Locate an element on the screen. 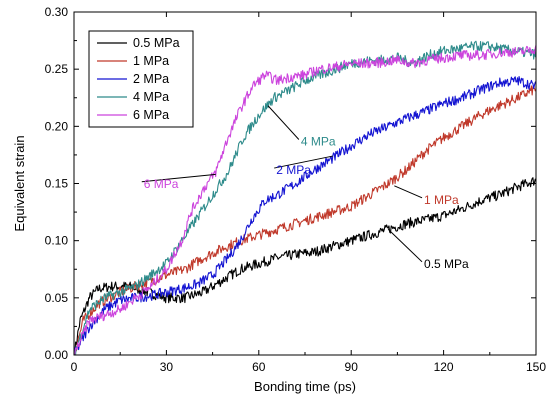 This screenshot has width=550, height=413. x-tick-label: 150 is located at coordinates (536, 367).